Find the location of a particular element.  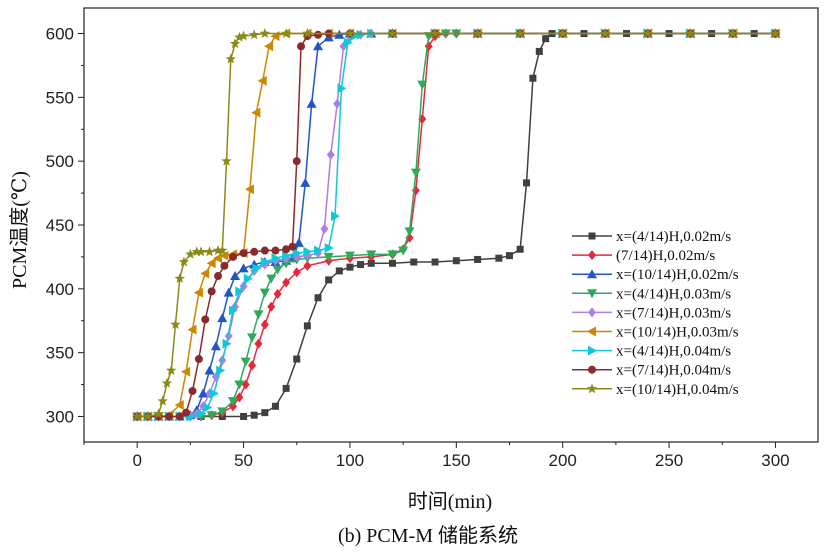

legend-label: x=(4/14)H,0.03m/s is located at coordinates (673, 294).